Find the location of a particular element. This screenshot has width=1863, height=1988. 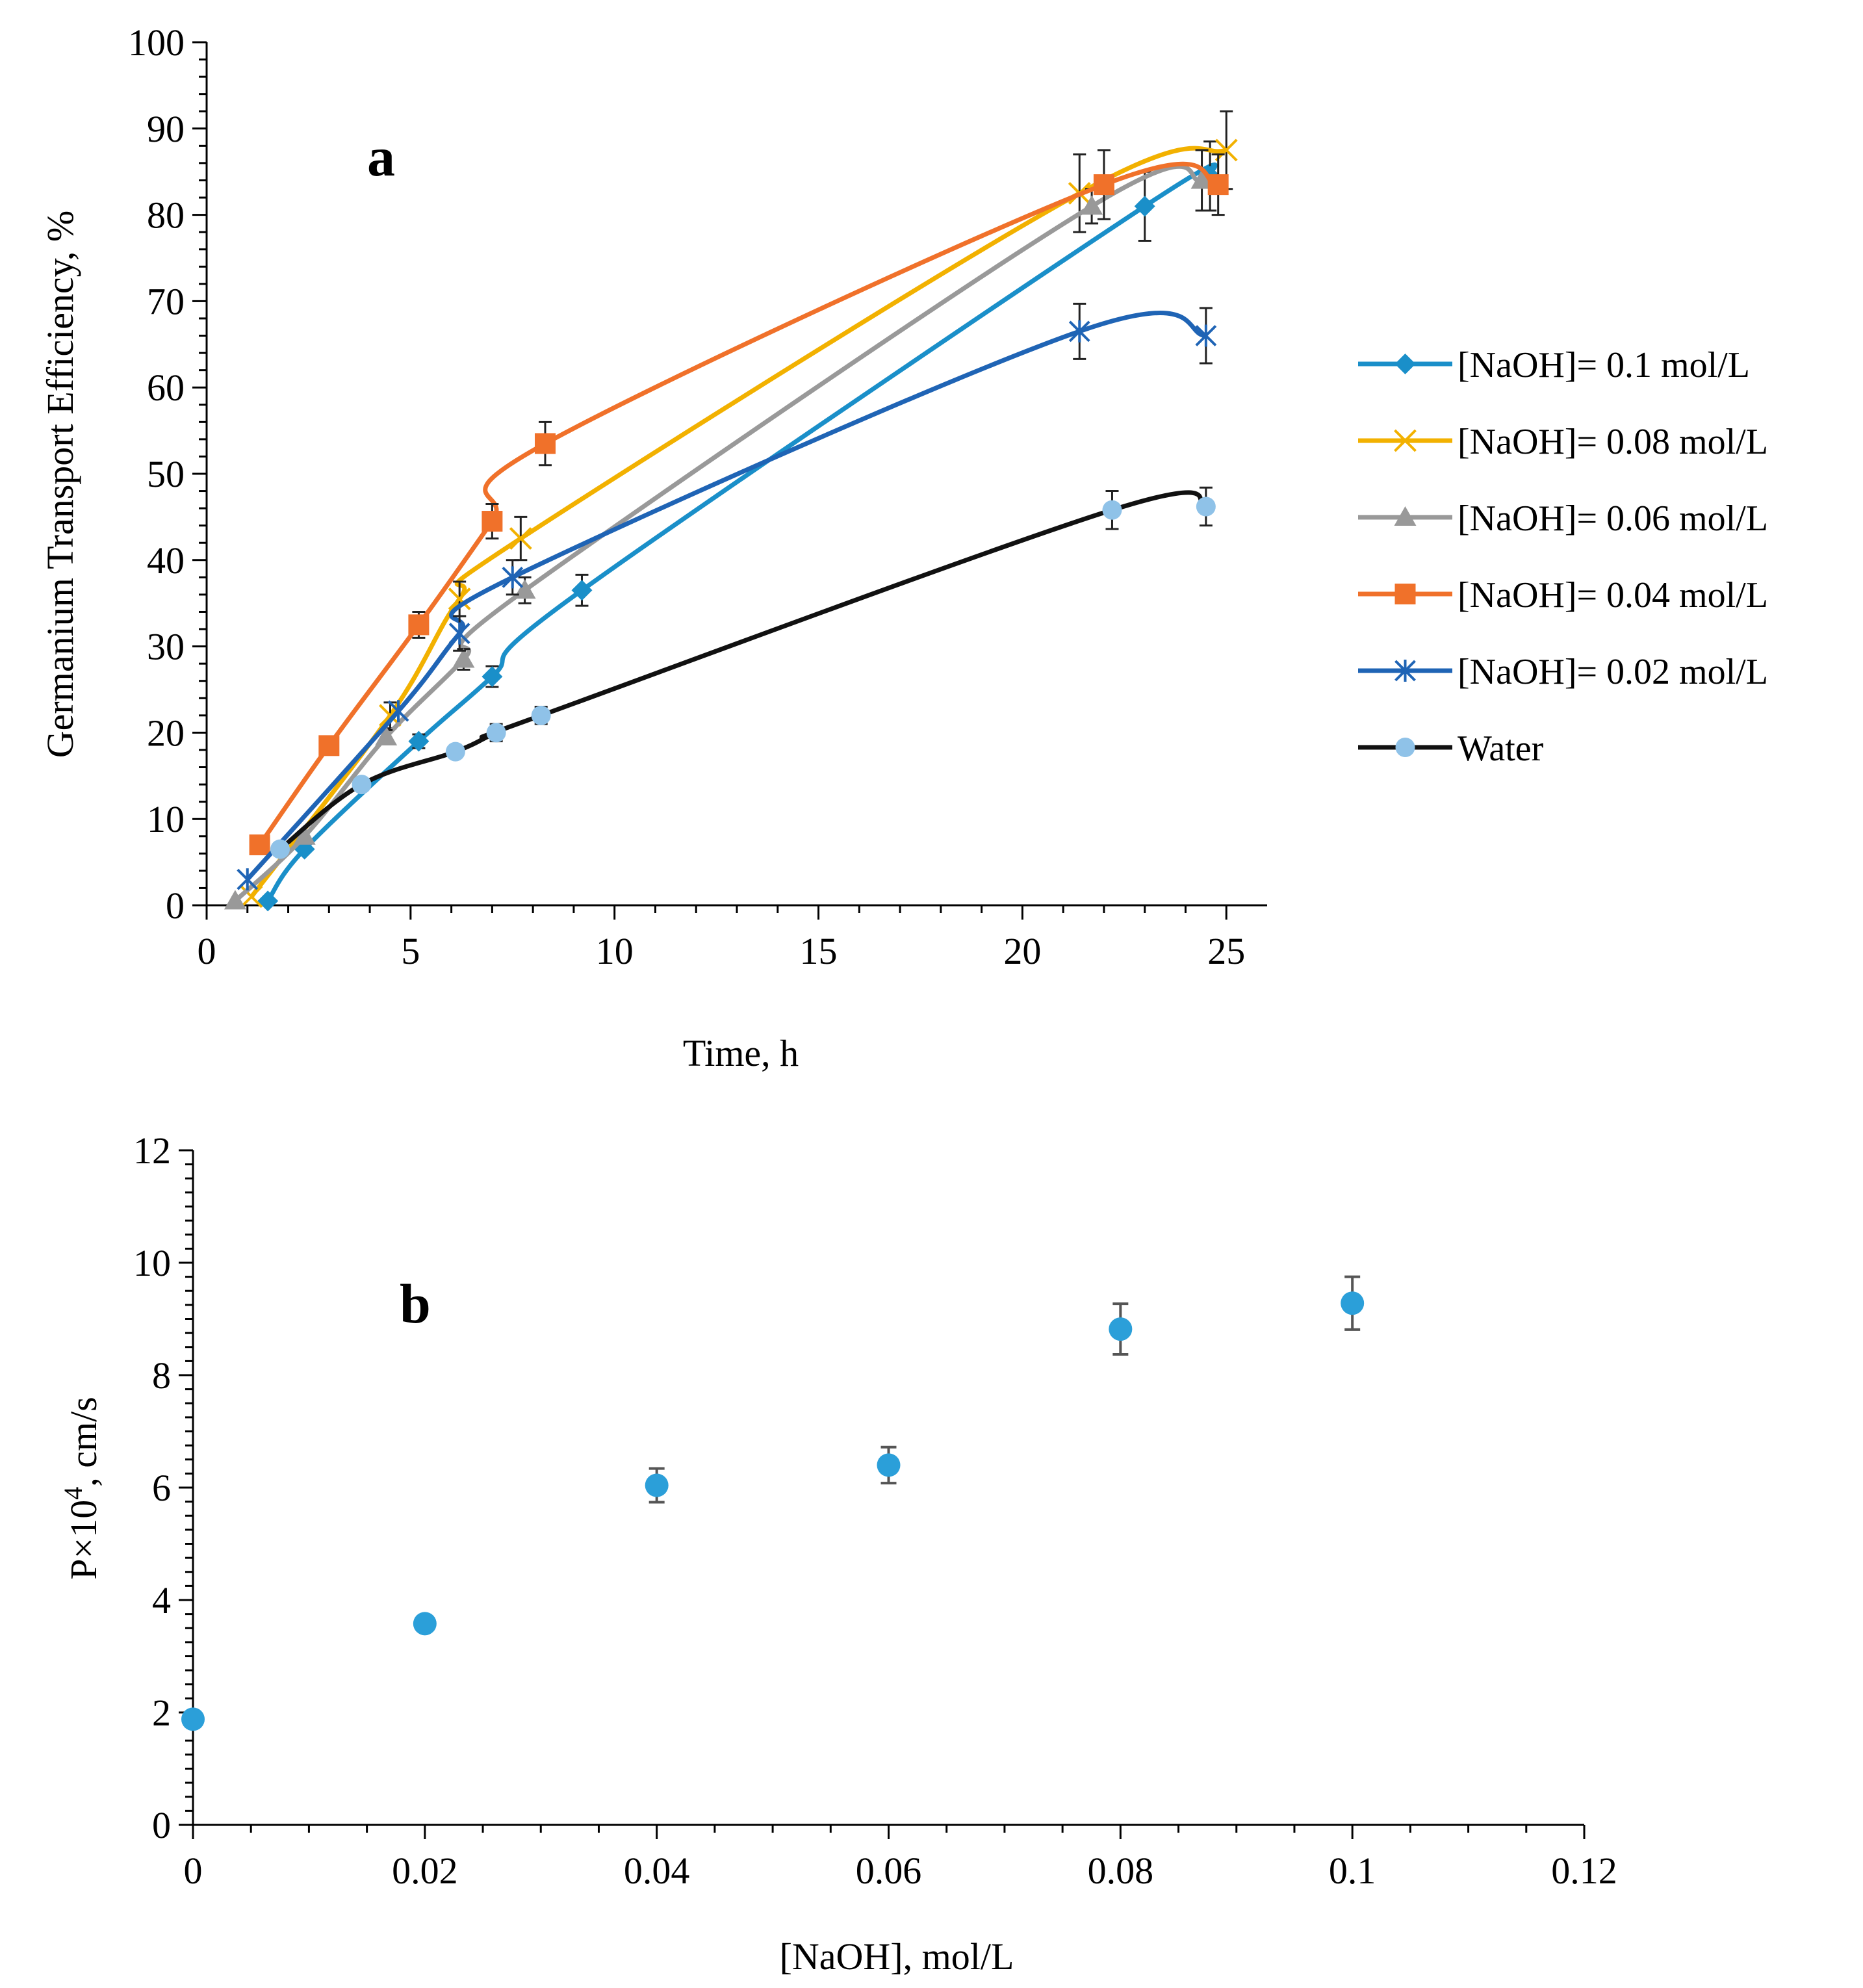

x-tick-label: 20 is located at coordinates (1022, 951).